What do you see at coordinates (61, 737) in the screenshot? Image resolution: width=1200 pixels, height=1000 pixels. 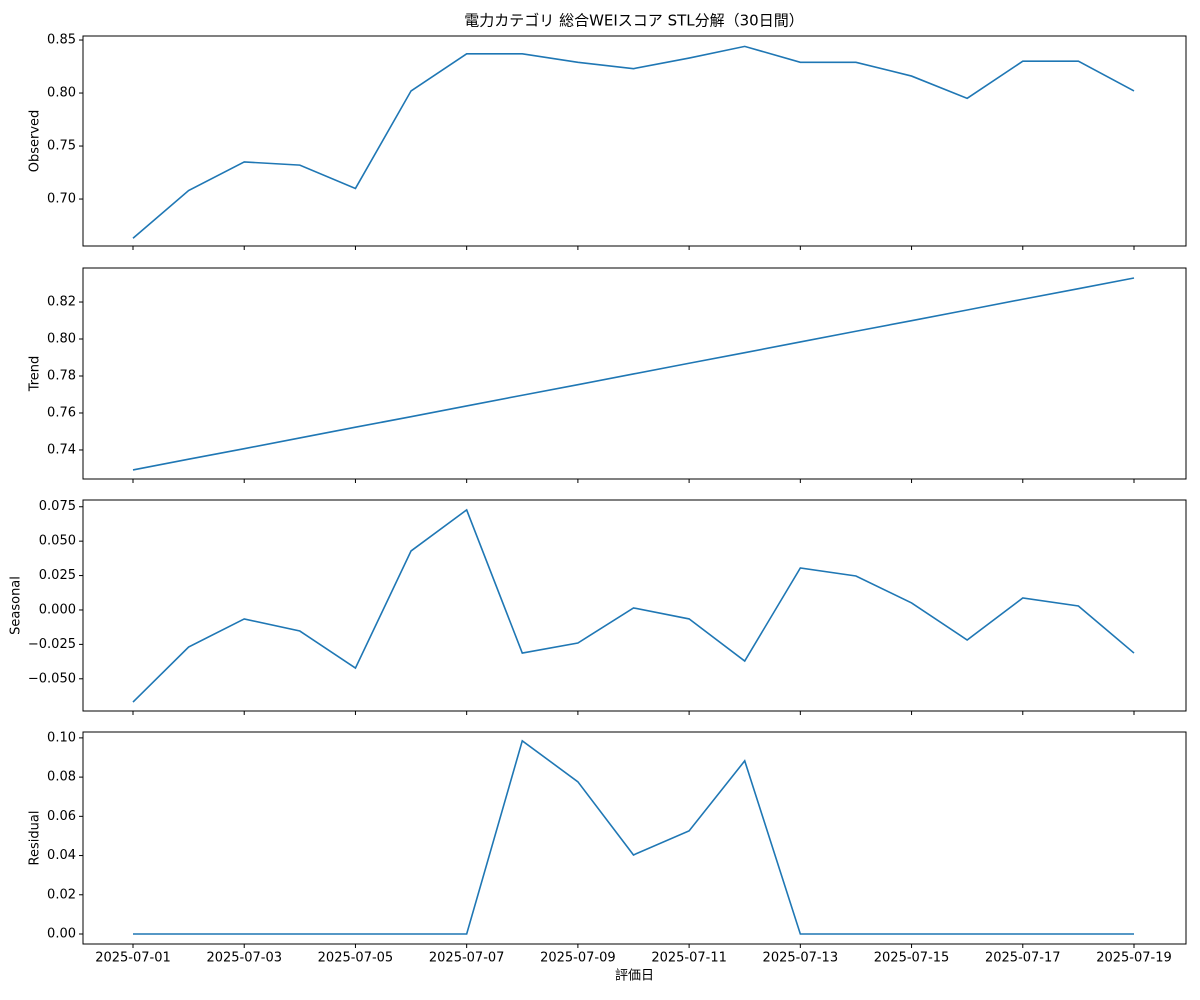 I see `y-tick-label: 0.10` at bounding box center [61, 737].